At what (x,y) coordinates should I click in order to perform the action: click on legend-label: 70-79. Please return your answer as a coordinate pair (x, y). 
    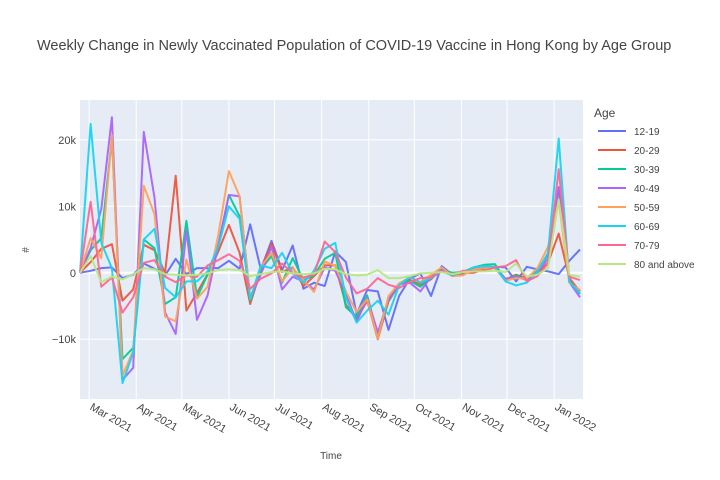
    Looking at the image, I should click on (647, 246).